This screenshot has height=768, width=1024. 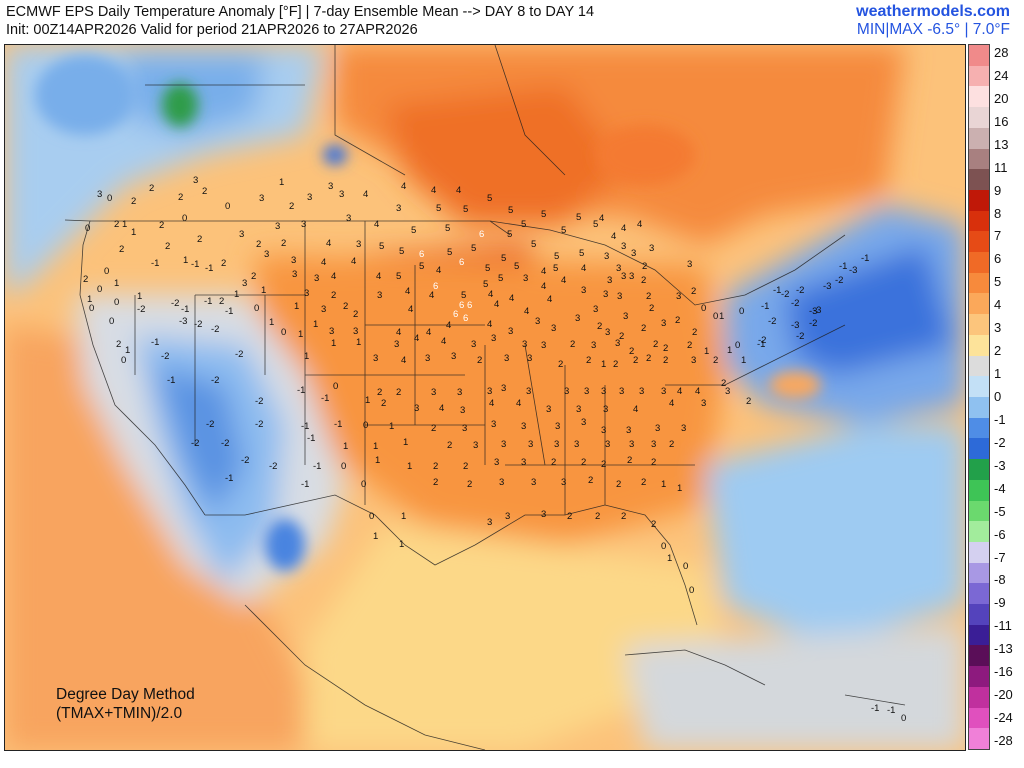 What do you see at coordinates (1000, 511) in the screenshot?
I see `colorbar-tick-label: -5` at bounding box center [1000, 511].